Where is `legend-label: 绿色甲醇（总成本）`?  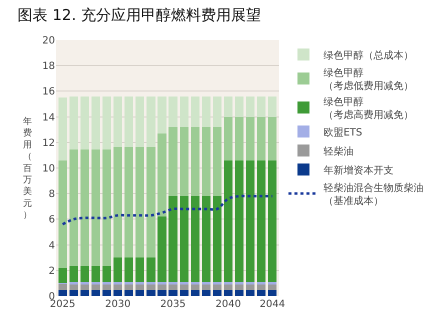
legend-label: 绿色甲醇（总成本） is located at coordinates (368, 55).